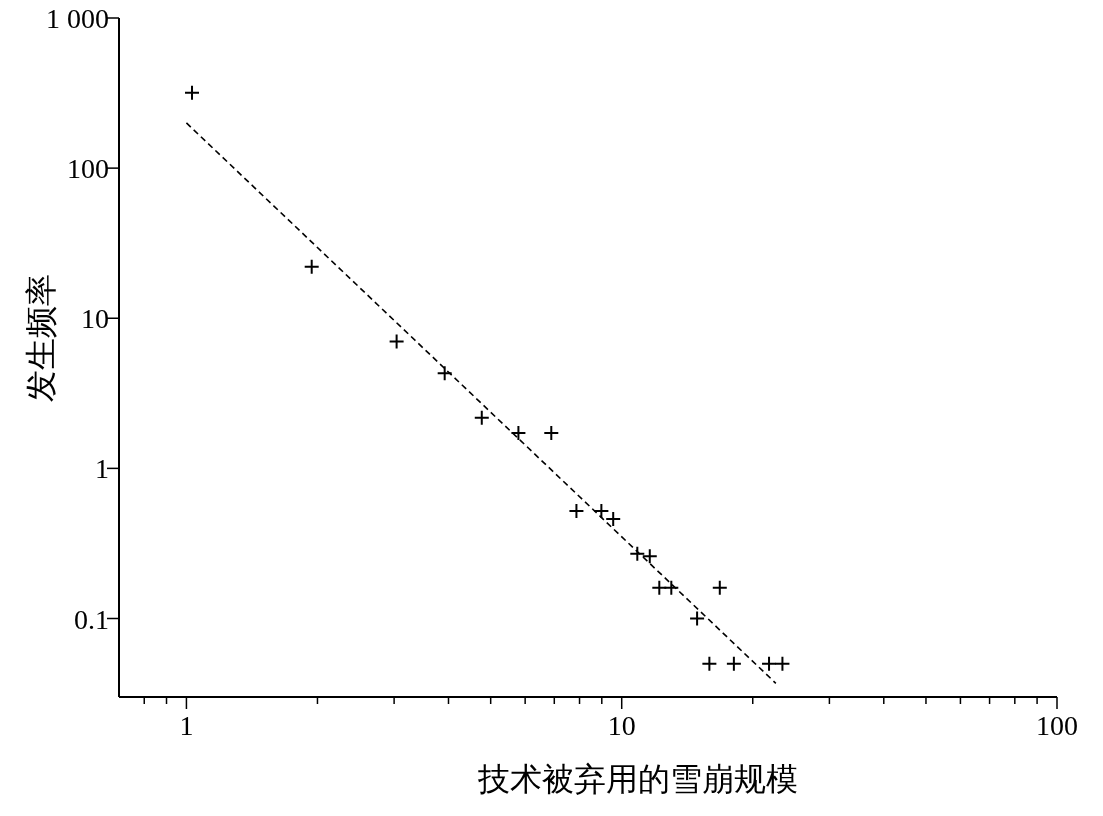  I want to click on y-tick-label: 1, so click(102, 469).